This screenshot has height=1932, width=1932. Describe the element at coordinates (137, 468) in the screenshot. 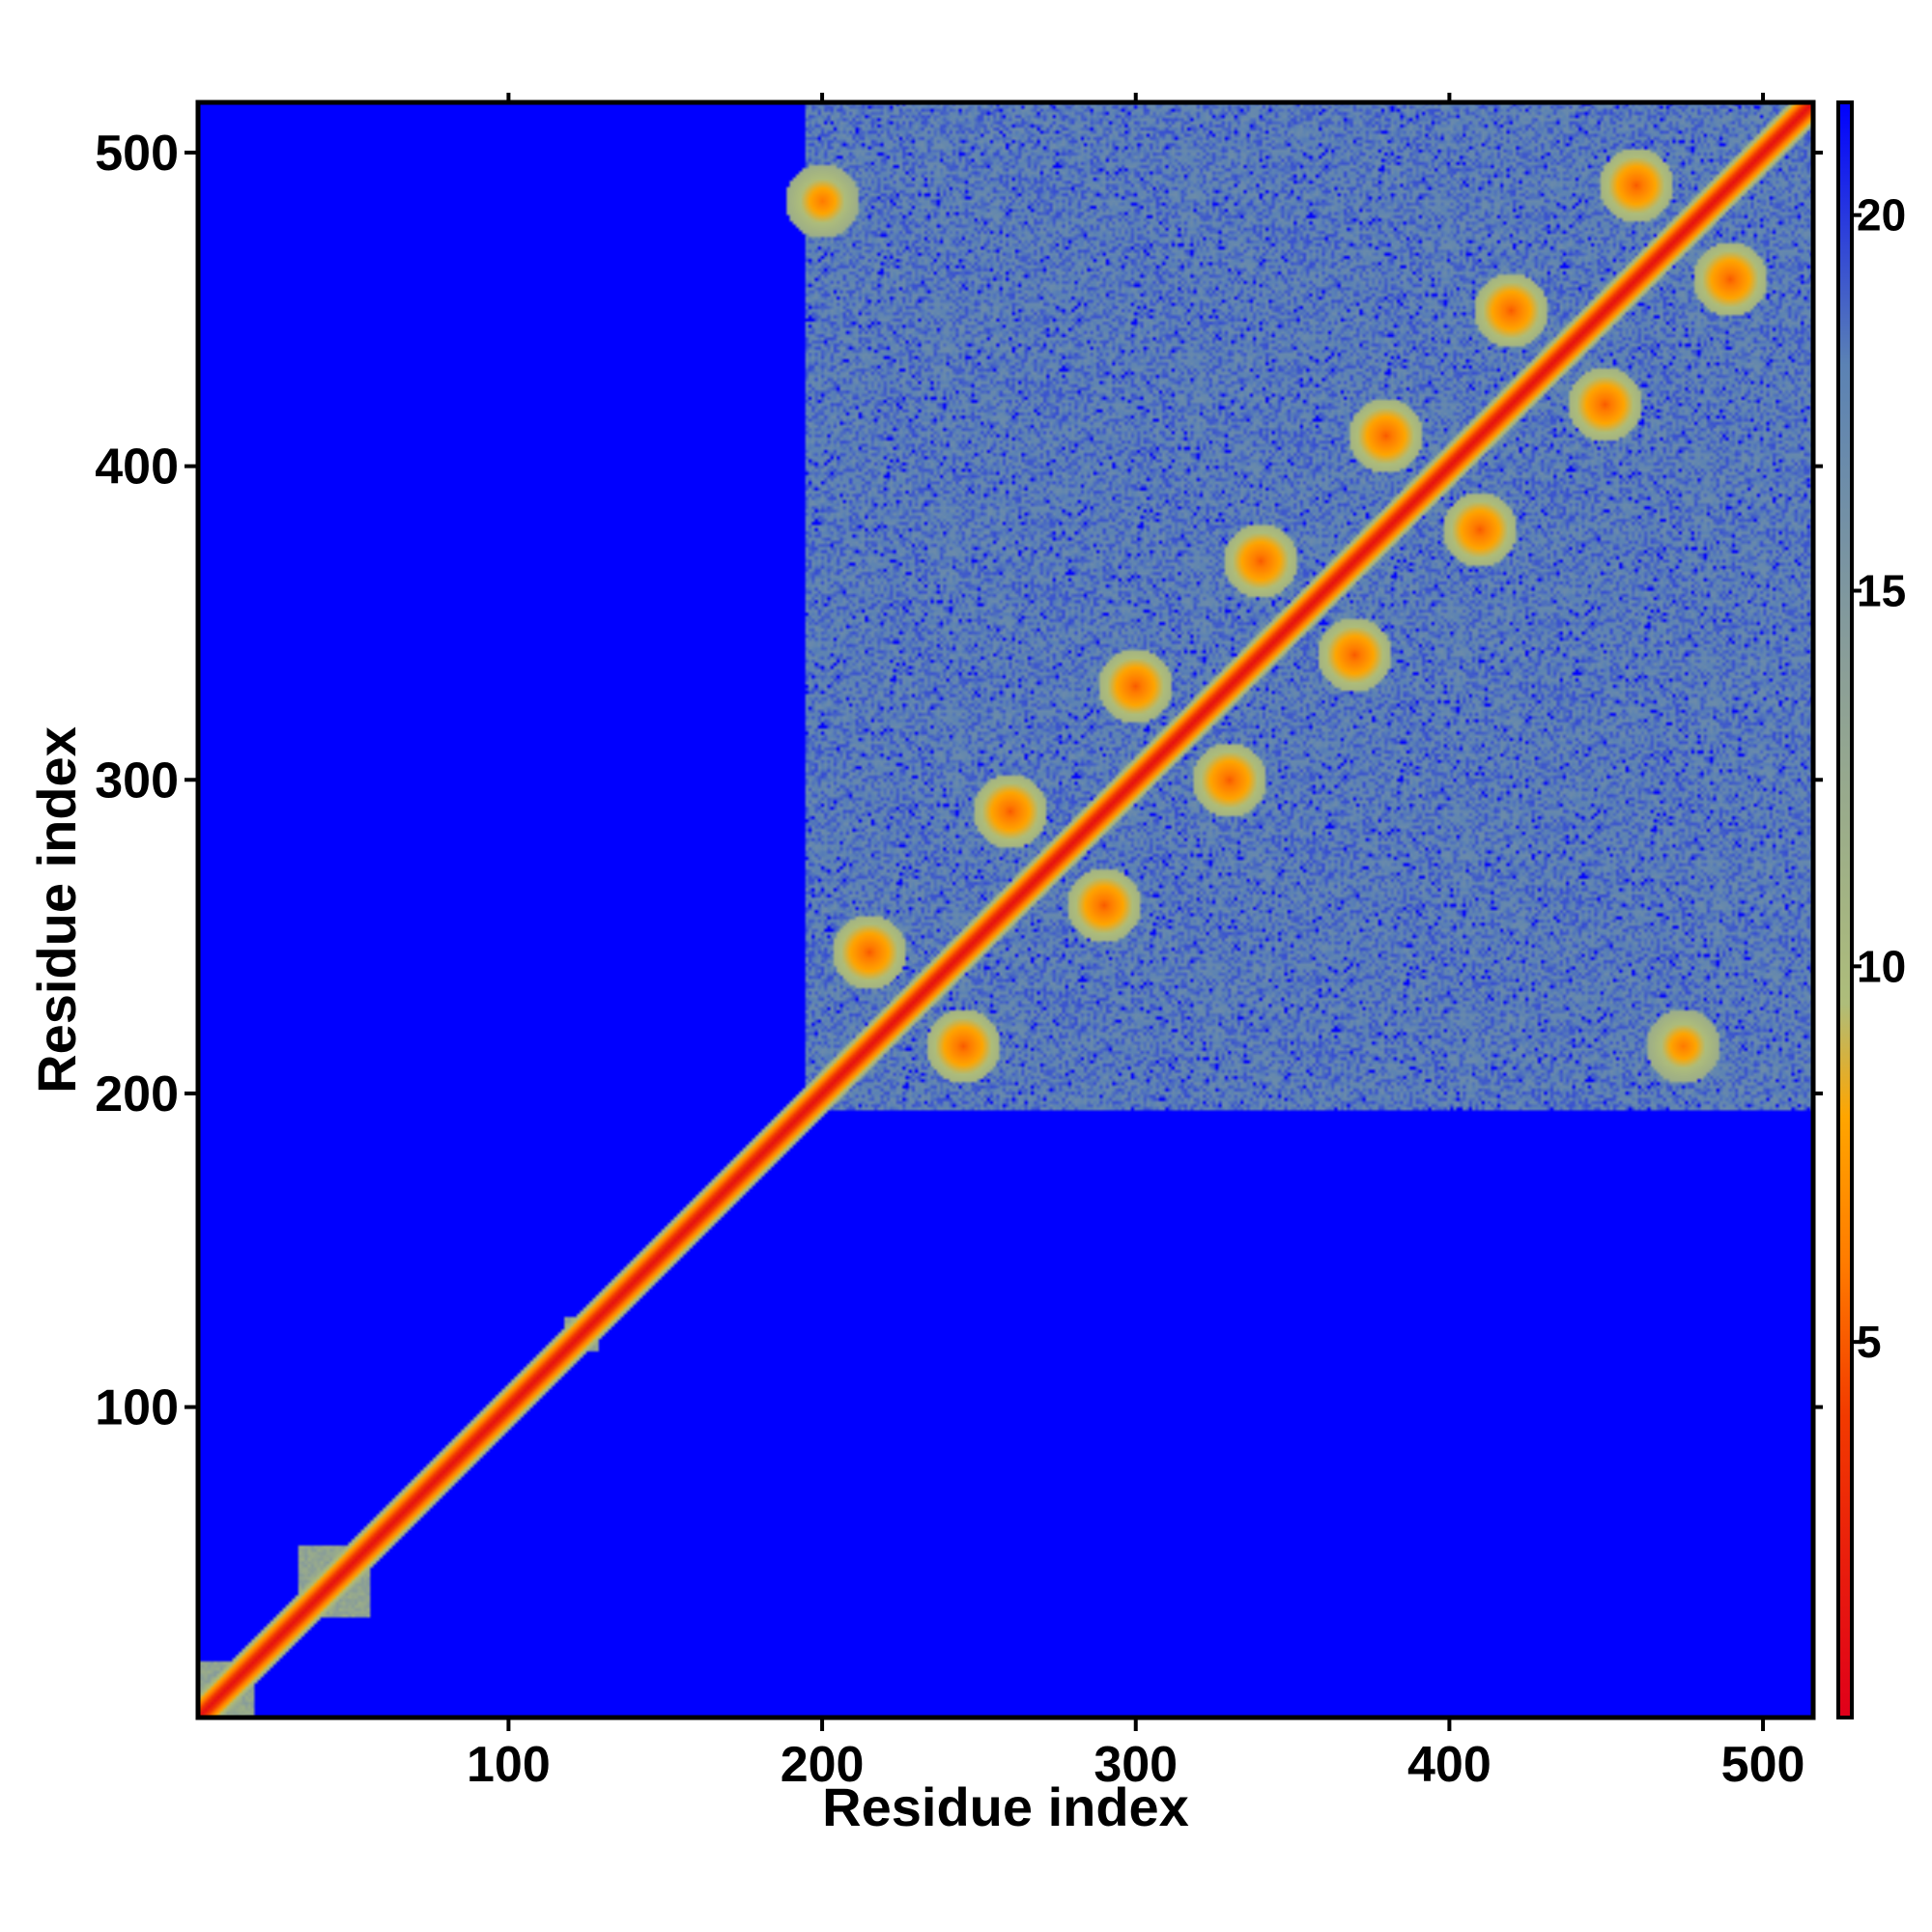

I see `y-tick-label: 400` at that location.